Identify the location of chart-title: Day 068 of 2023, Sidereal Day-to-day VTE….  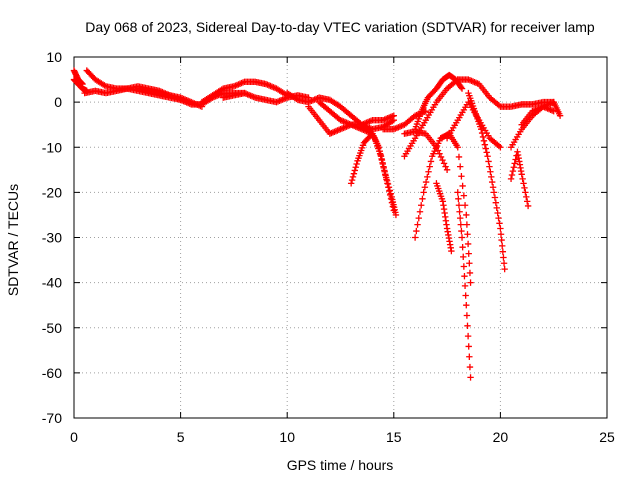
(340, 27).